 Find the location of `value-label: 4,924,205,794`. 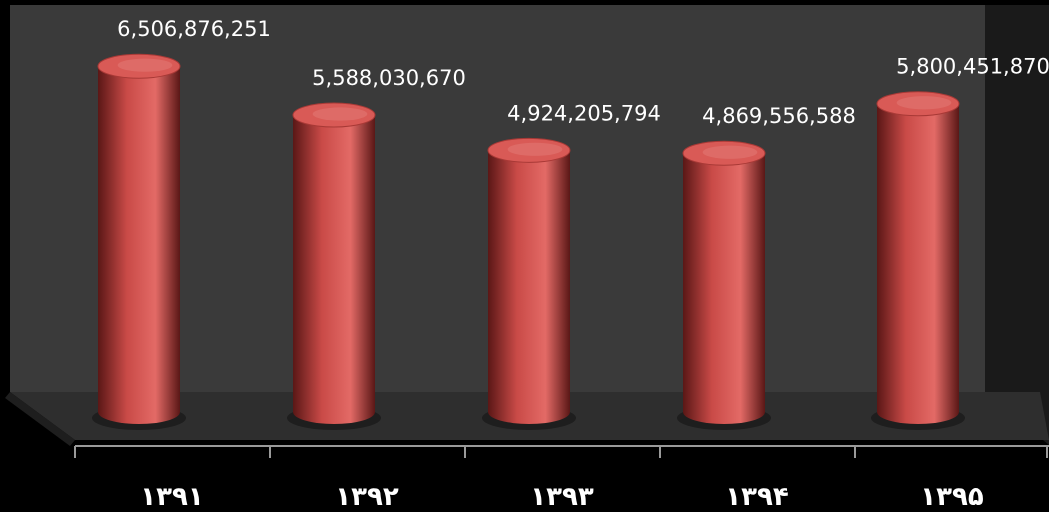

value-label: 4,924,205,794 is located at coordinates (584, 113).